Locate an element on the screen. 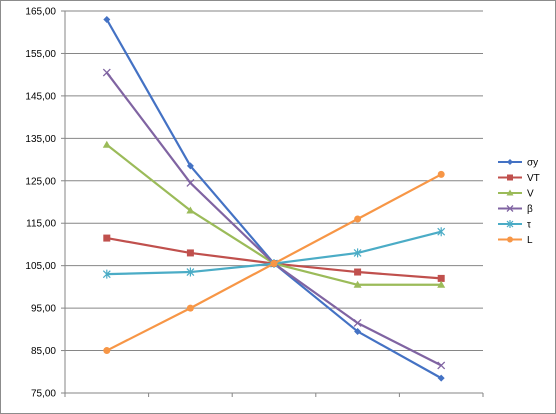  legend-item: V is located at coordinates (516, 194).